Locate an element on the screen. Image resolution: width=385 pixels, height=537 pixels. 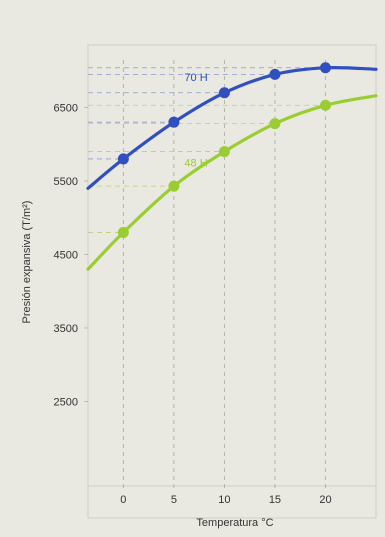
series-labels: 70 H 48 H is located at coordinates (195, 121).